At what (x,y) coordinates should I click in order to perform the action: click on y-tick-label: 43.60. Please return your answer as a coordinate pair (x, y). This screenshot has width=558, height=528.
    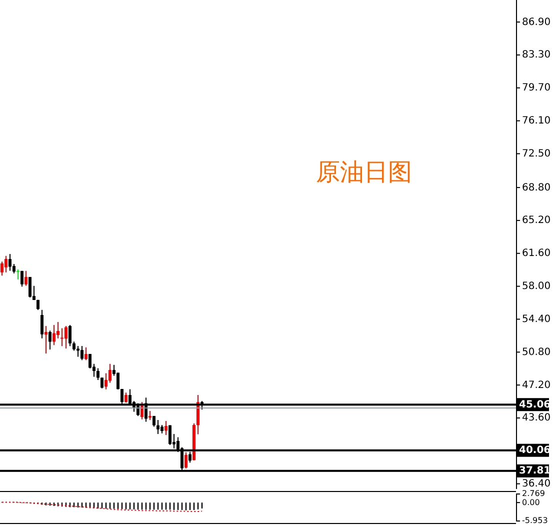
    Looking at the image, I should click on (536, 418).